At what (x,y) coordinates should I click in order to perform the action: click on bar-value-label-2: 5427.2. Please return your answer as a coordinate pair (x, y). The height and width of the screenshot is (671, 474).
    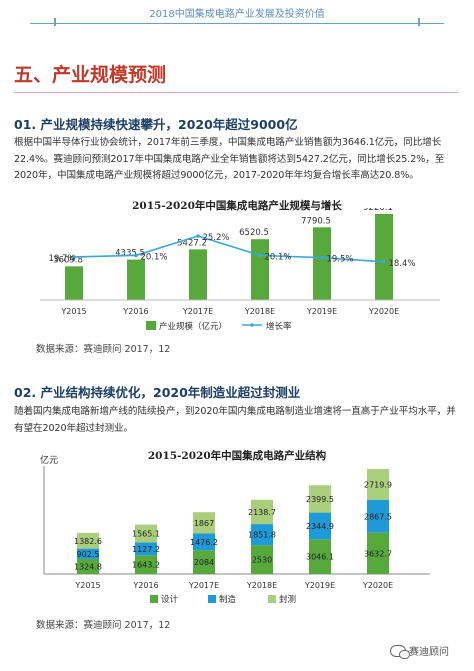
    Looking at the image, I should click on (192, 243).